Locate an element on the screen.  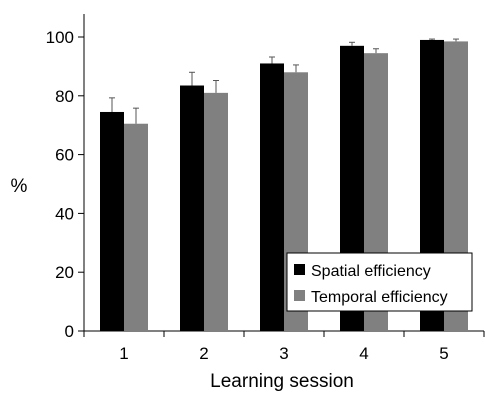
y-tick-label: 40 is located at coordinates (64, 213).